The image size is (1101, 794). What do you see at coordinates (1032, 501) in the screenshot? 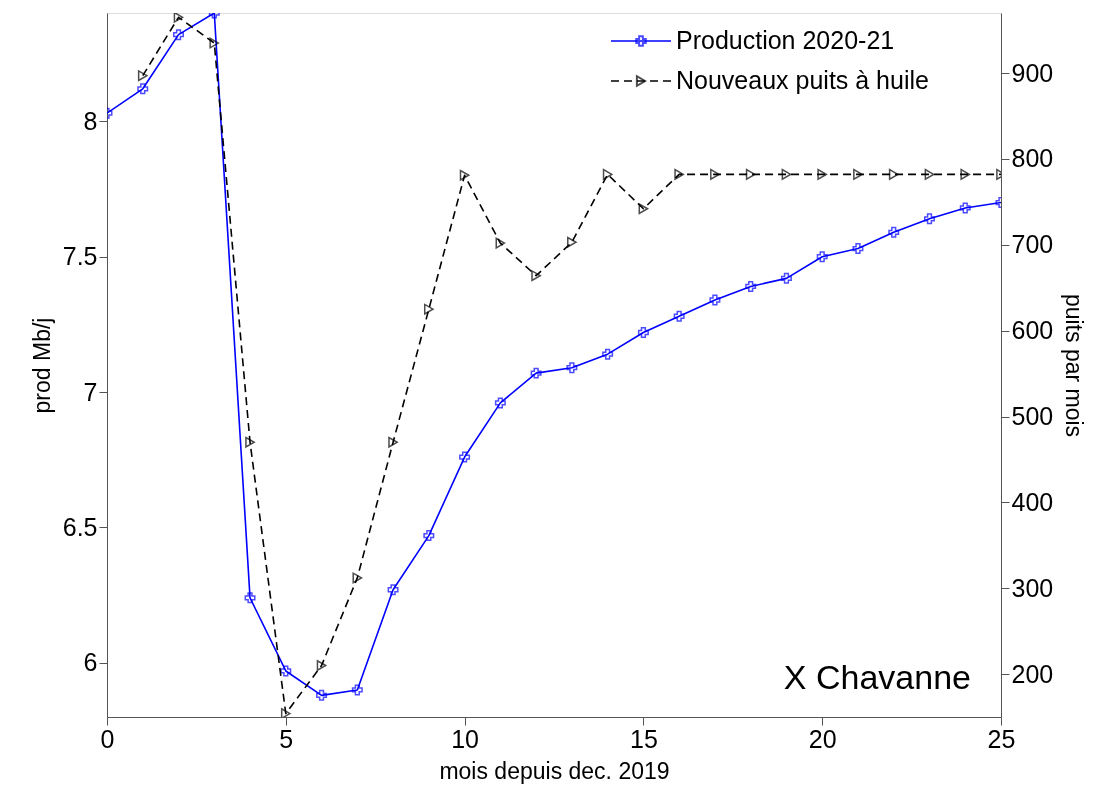
I see `y2-tick-label: 400` at bounding box center [1032, 501].